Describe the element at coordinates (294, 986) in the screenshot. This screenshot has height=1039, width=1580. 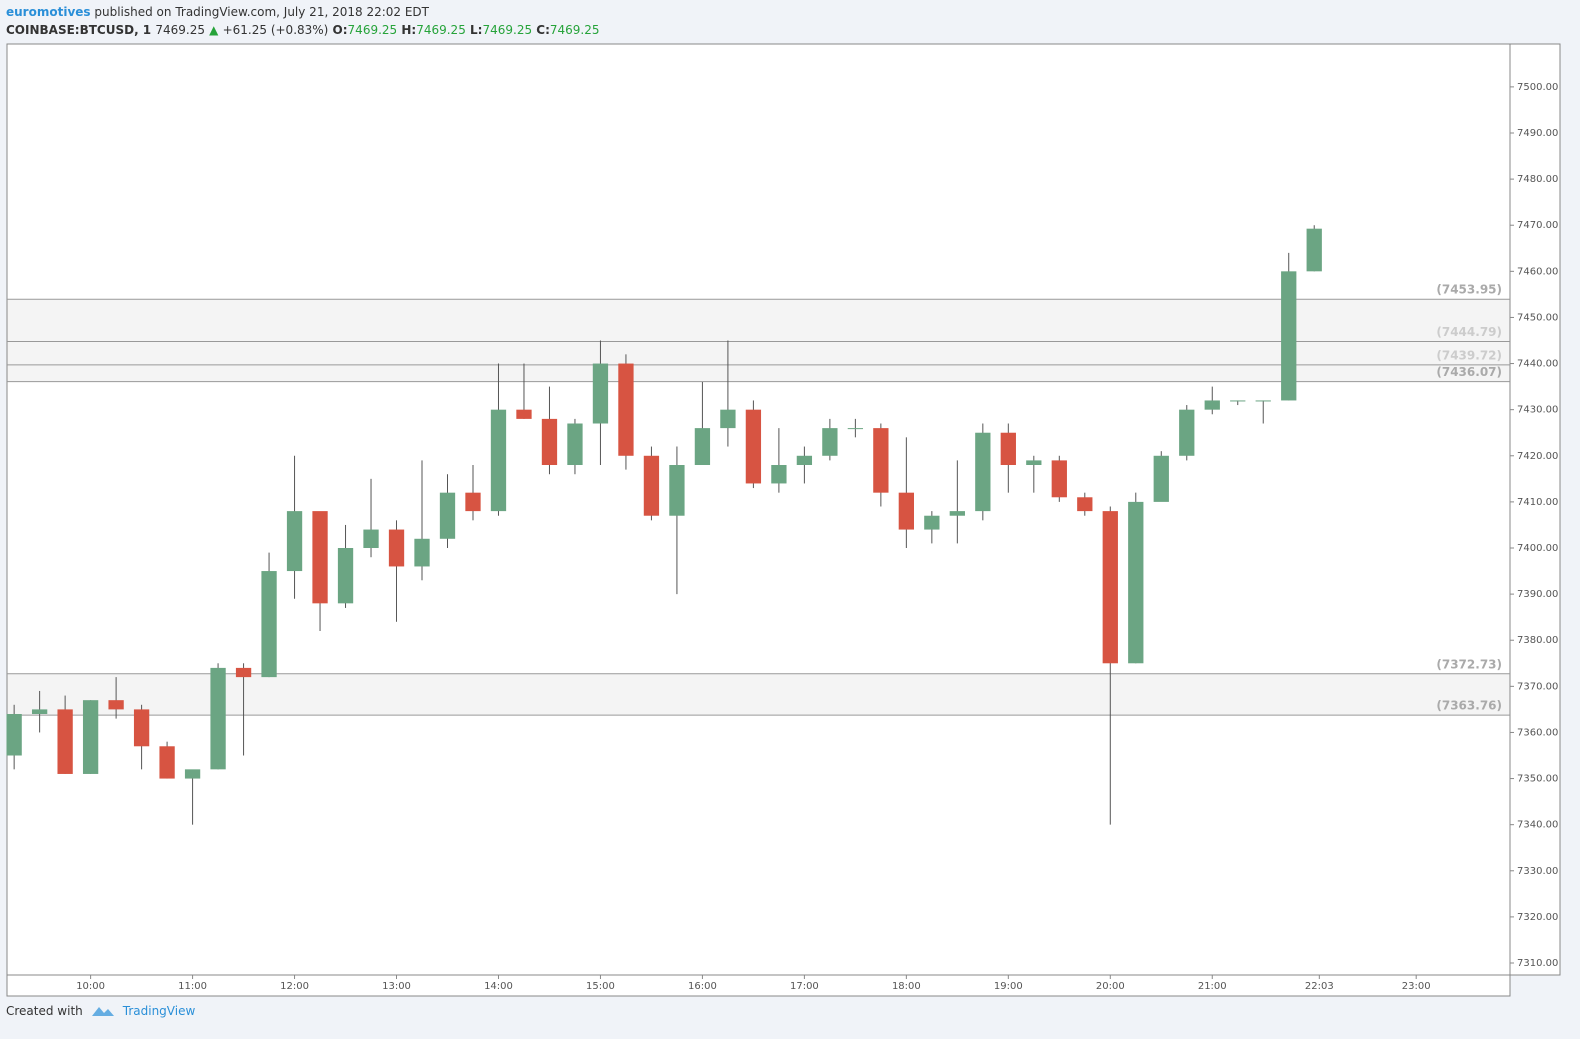
I see `x-tick-label: 12:00` at that location.